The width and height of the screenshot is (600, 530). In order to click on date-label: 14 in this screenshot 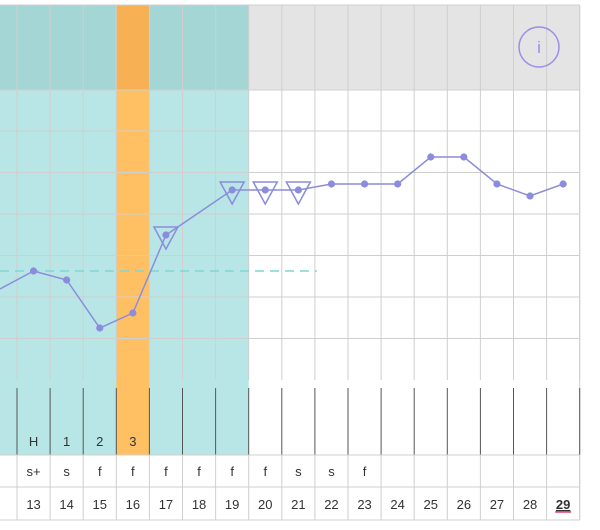, I will do `click(66, 504)`.